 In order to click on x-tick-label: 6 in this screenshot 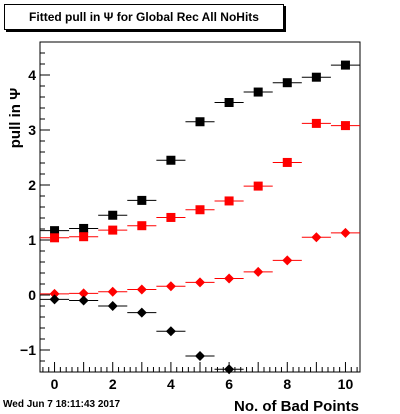, I will do `click(229, 384)`.